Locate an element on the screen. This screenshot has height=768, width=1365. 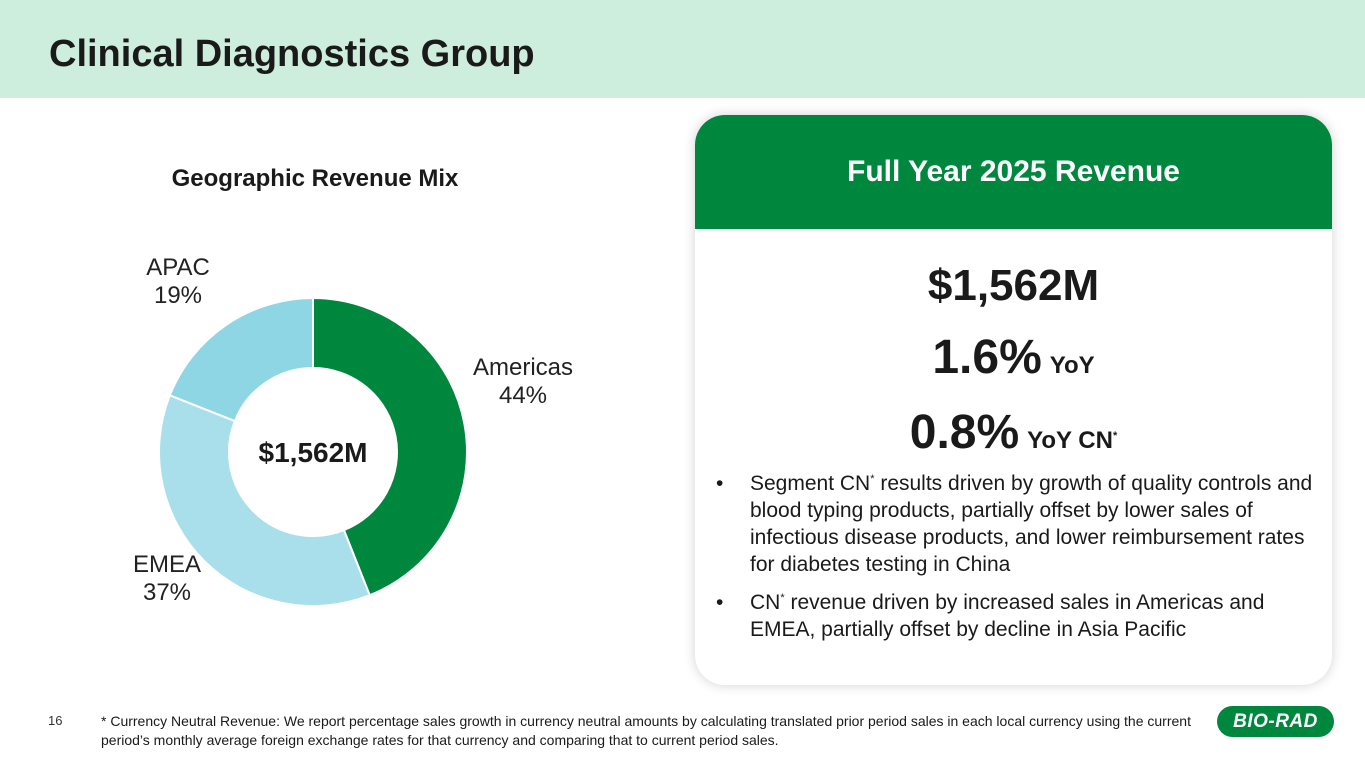
total-revenue: $1,562M is located at coordinates (1013, 285).